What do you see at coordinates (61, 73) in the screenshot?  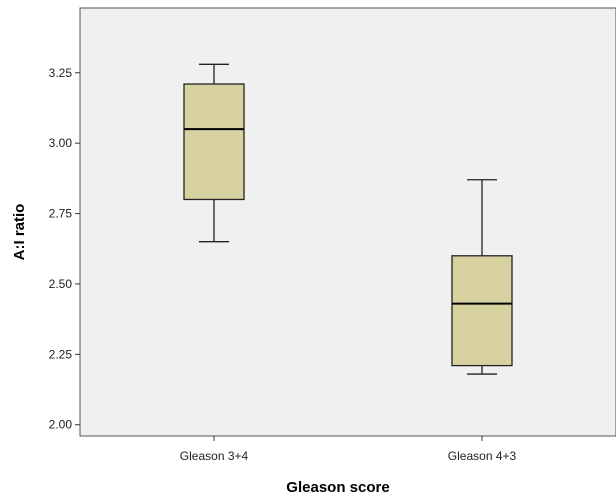 I see `y-tick-label: 3.25` at bounding box center [61, 73].